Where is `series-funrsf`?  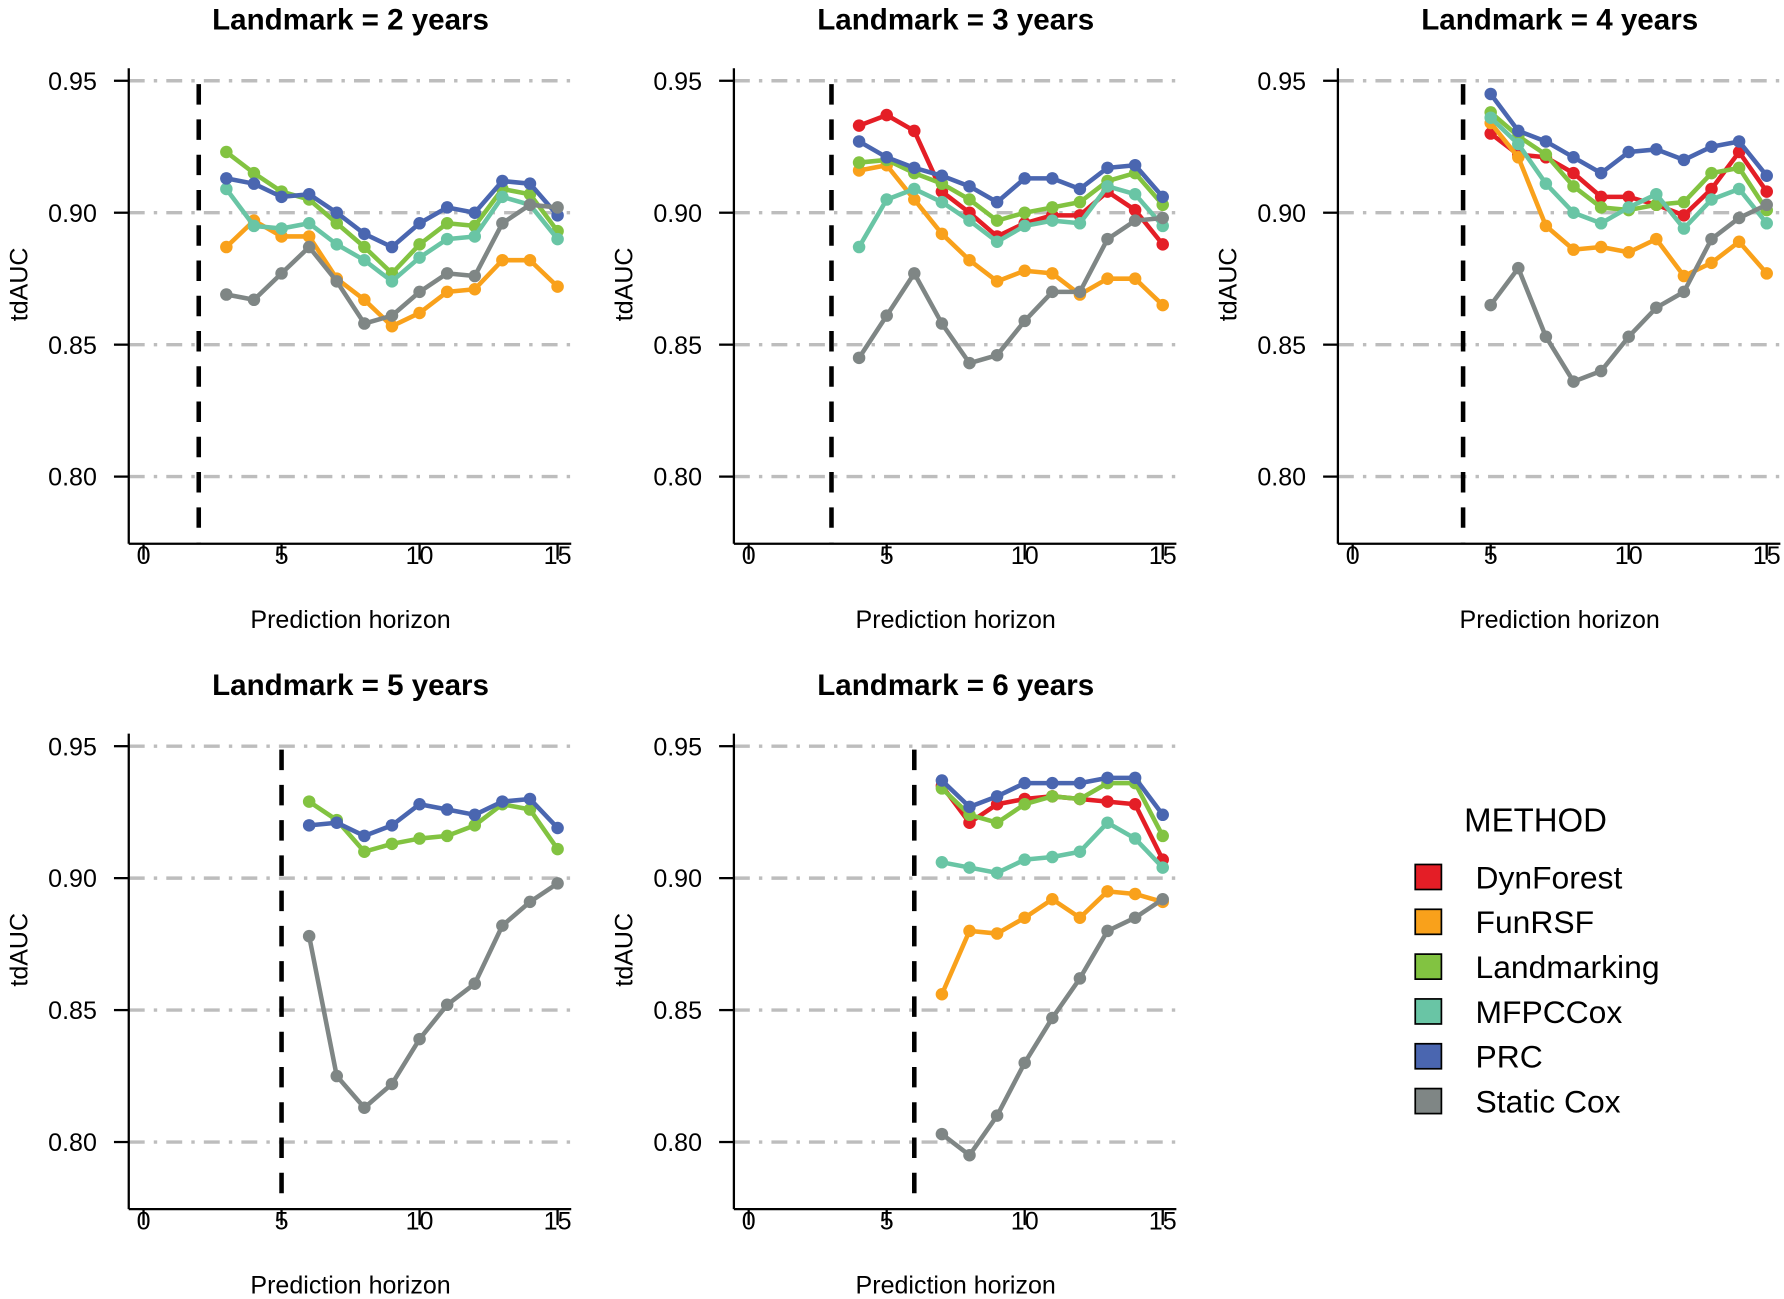
series-funrsf is located at coordinates (1010, 235).